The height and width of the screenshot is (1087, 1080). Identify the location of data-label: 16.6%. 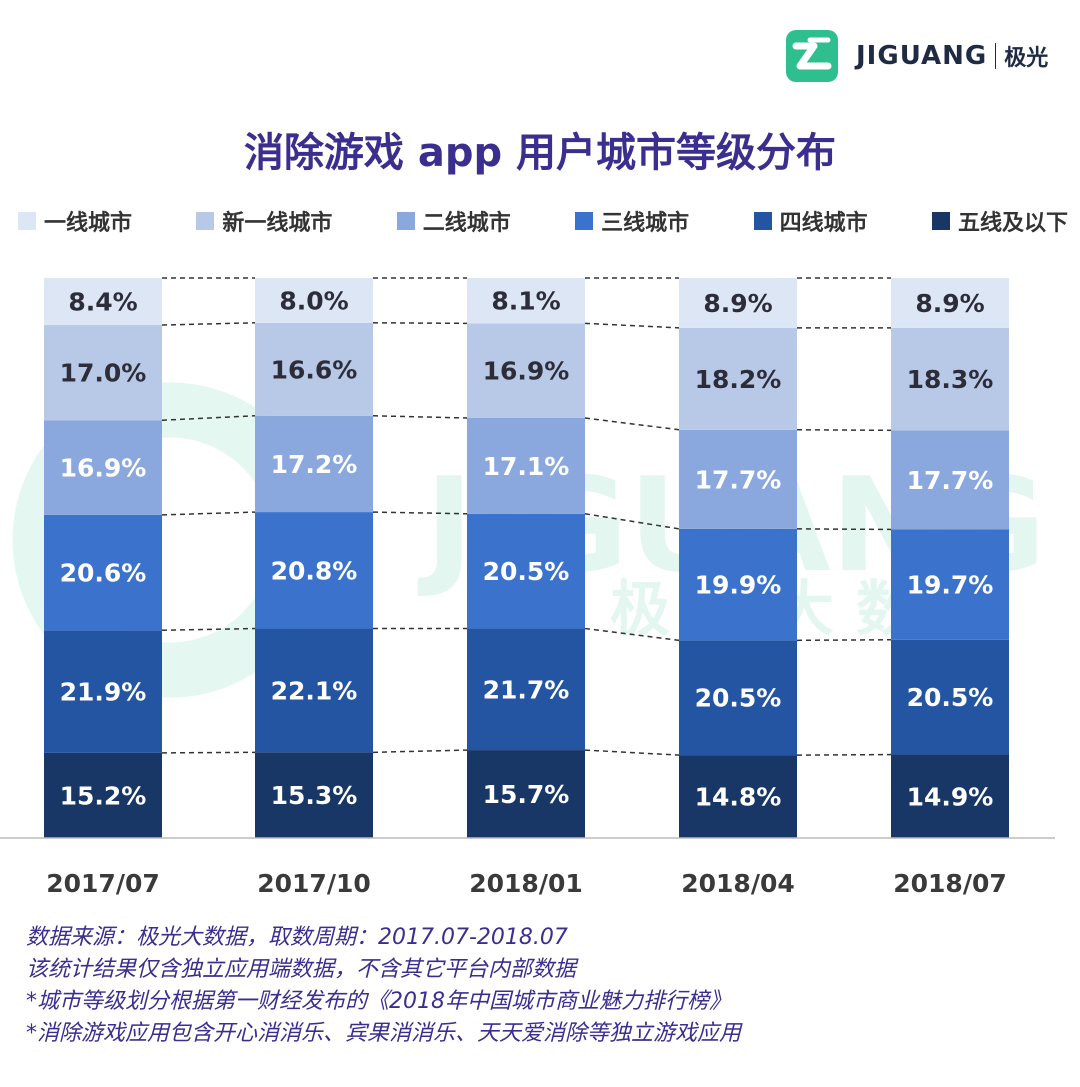
(314, 369).